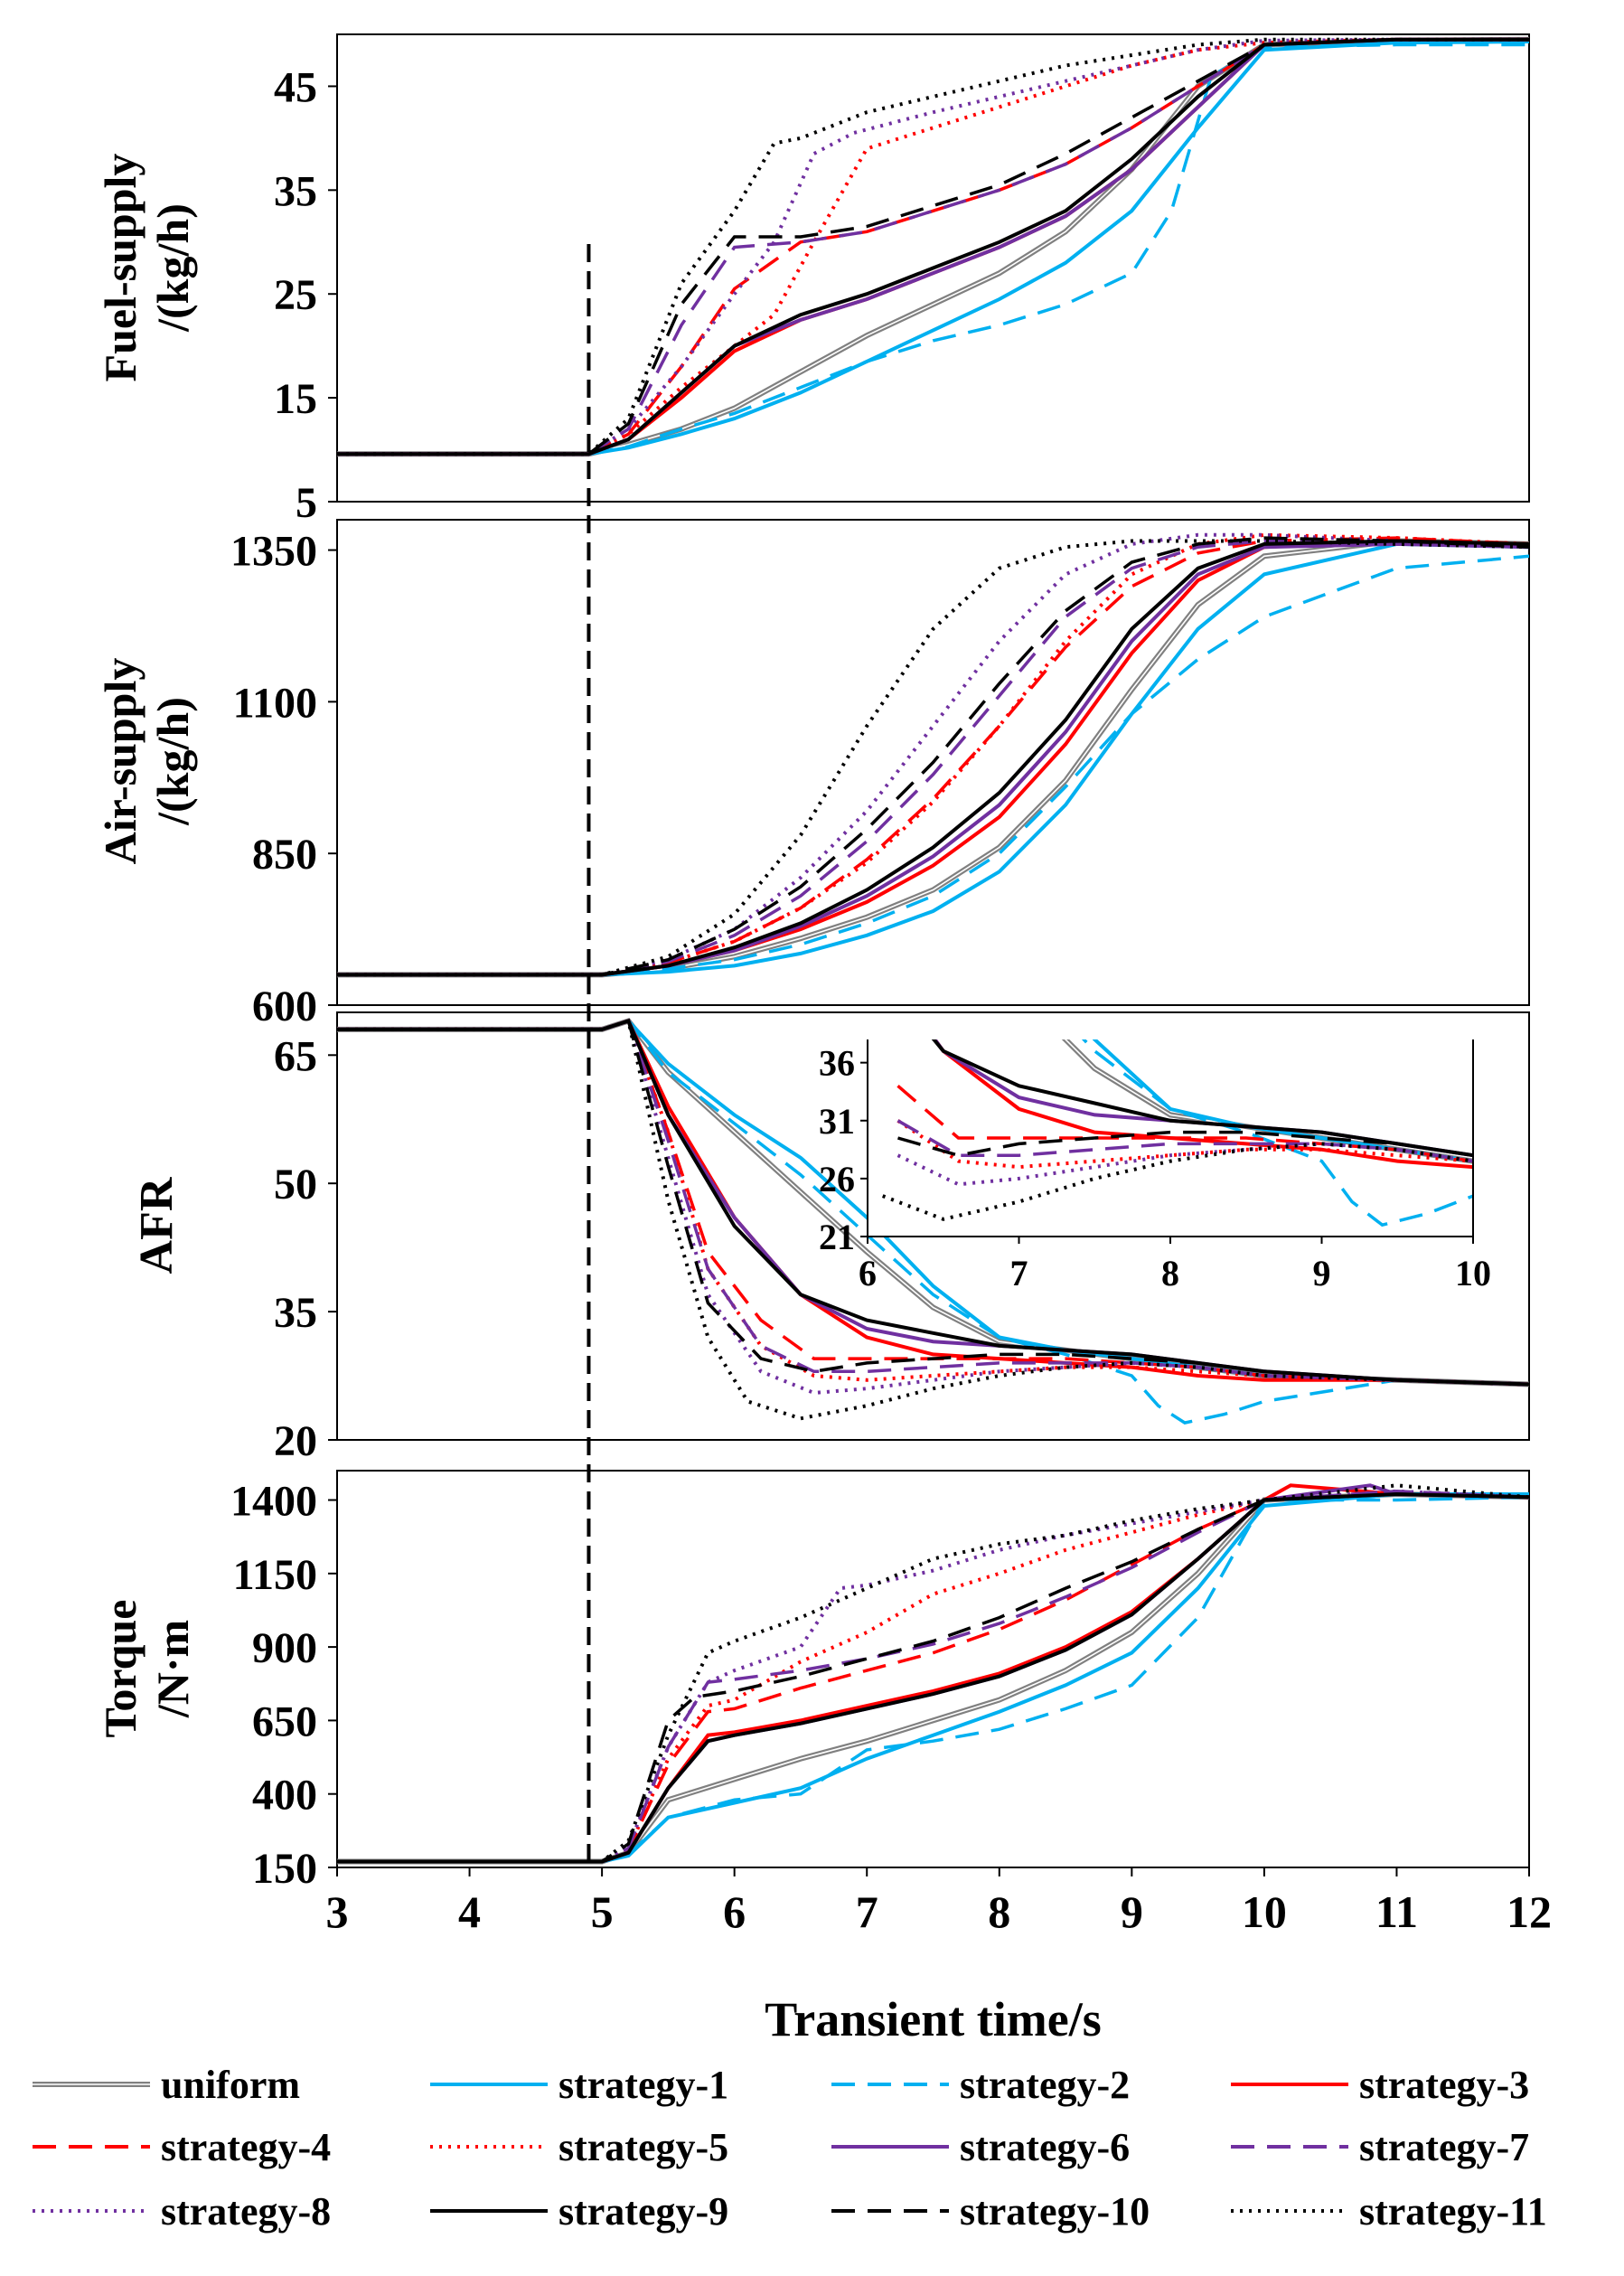 Image resolution: width=1624 pixels, height=2276 pixels. I want to click on inset-xtick-label: 9, so click(1322, 1273).